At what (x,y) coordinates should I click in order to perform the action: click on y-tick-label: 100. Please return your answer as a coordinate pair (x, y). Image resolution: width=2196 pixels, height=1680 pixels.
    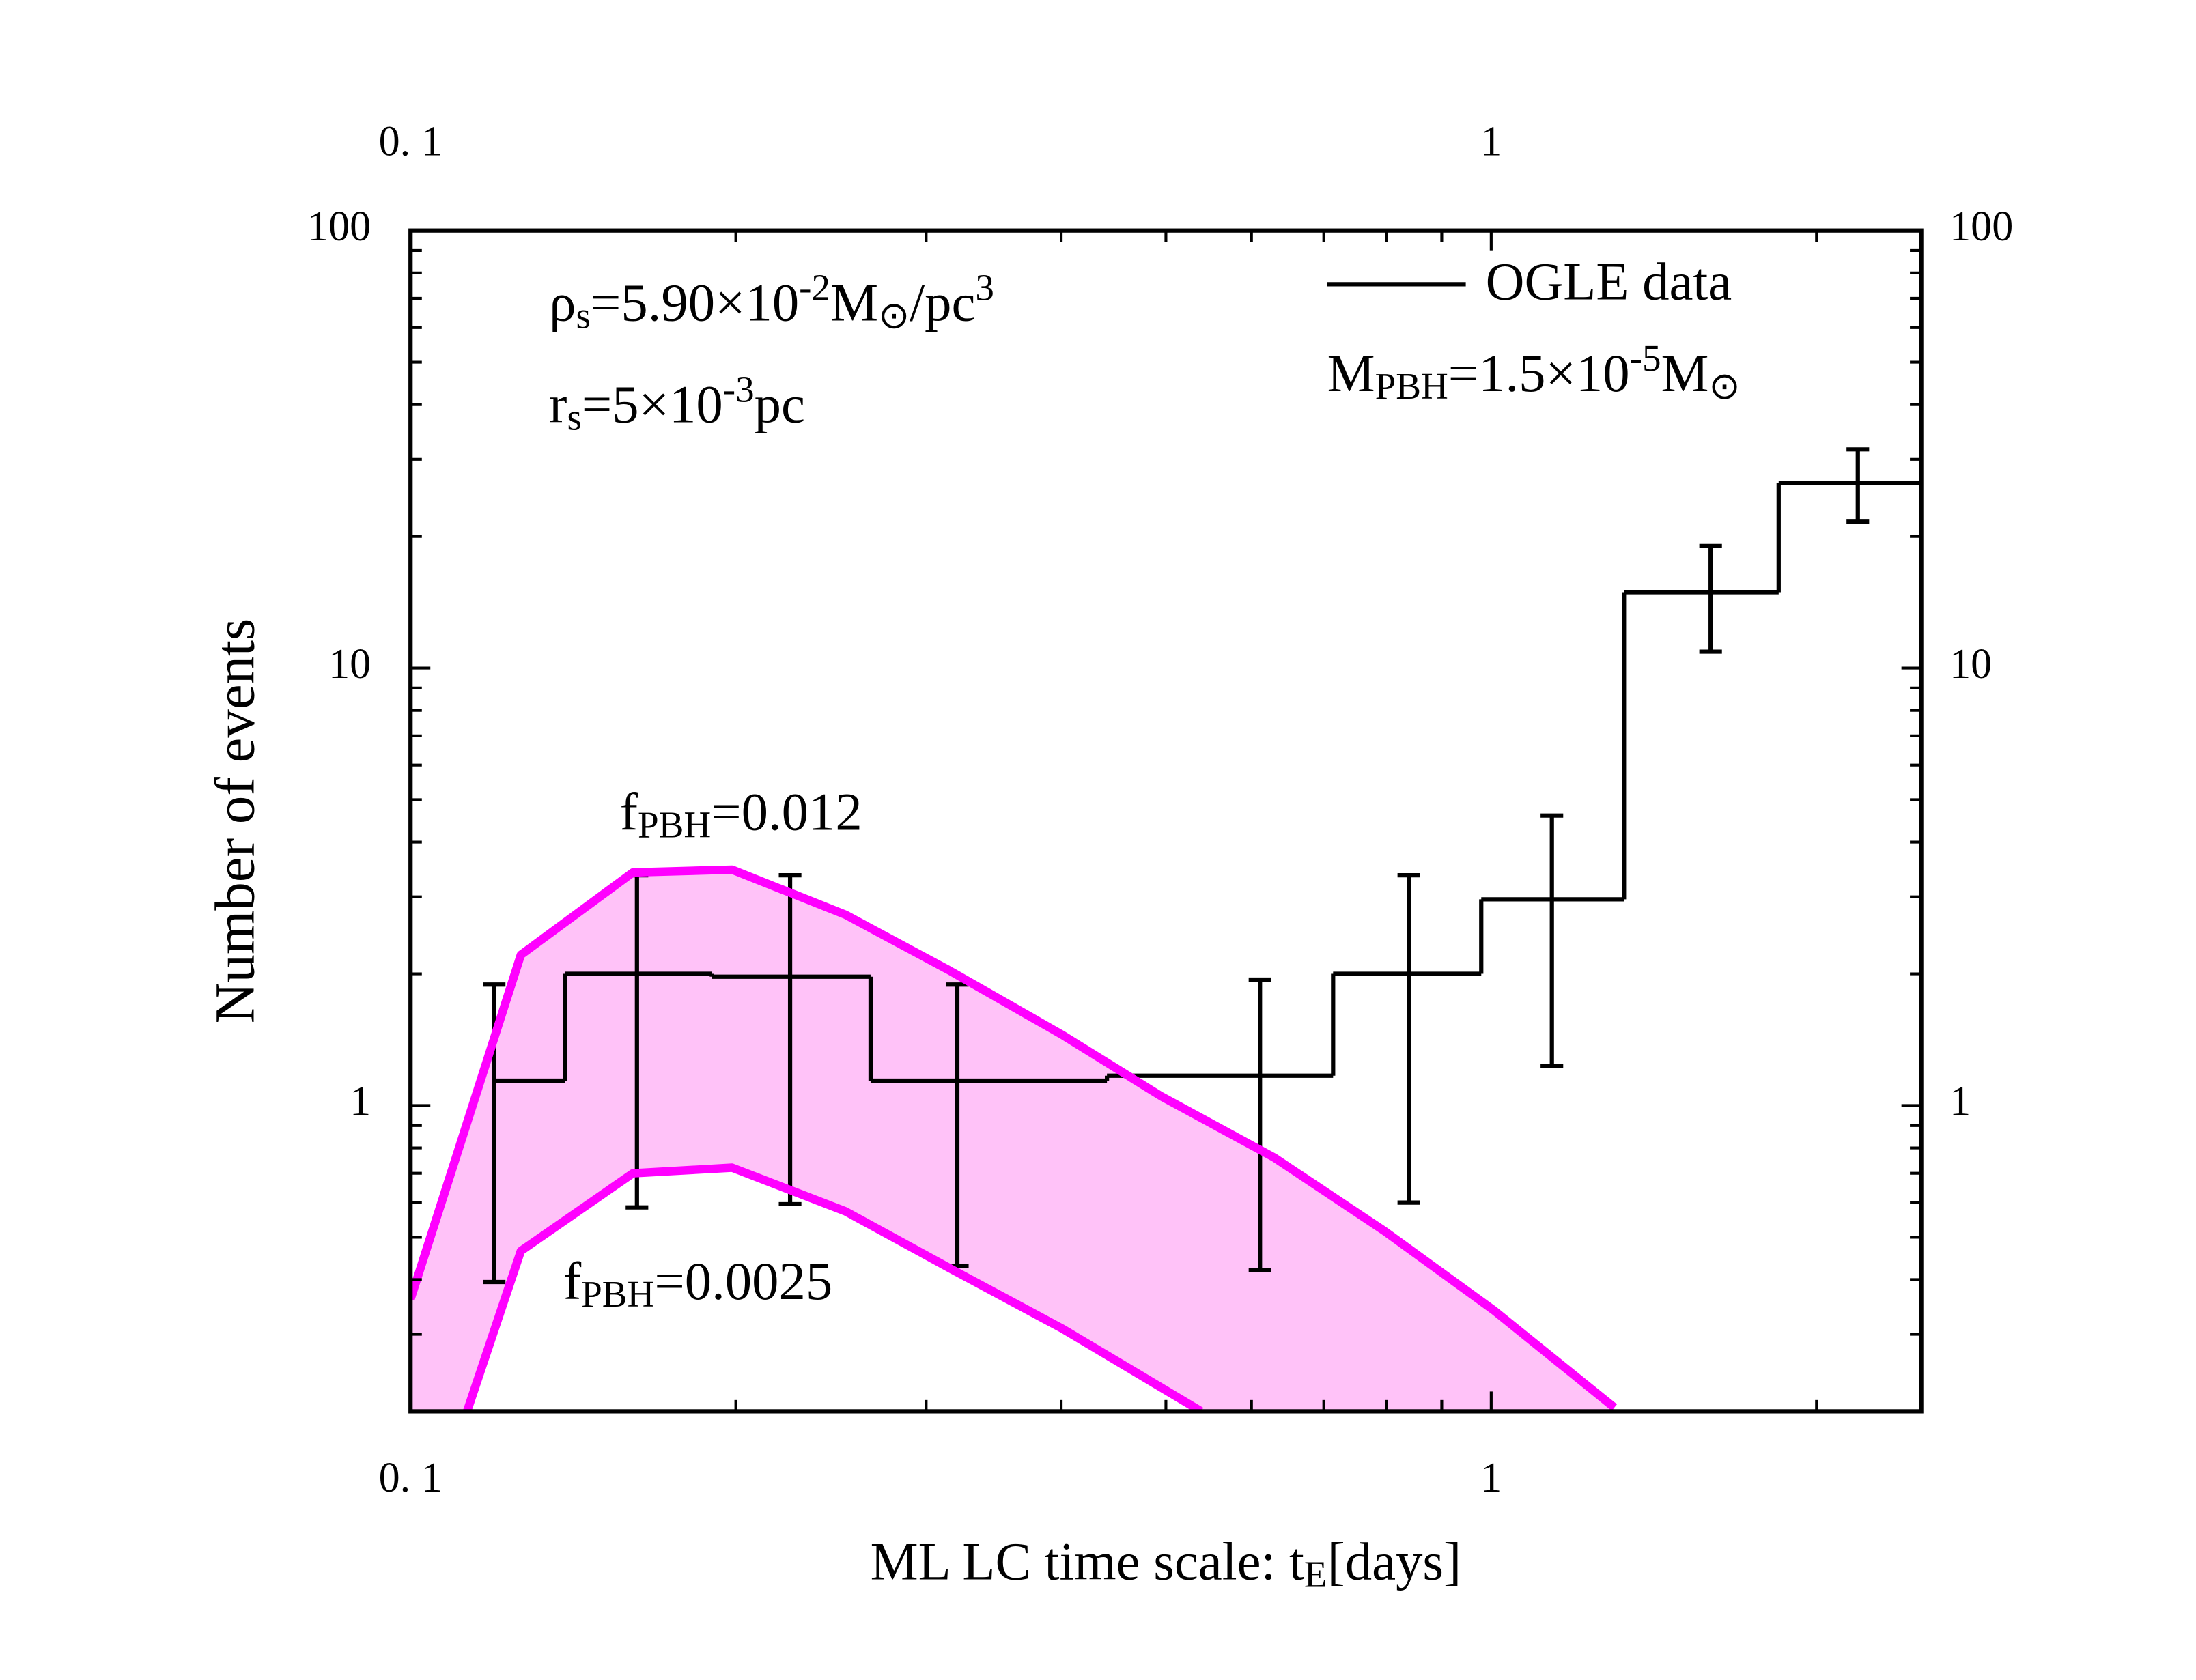
    Looking at the image, I should click on (339, 226).